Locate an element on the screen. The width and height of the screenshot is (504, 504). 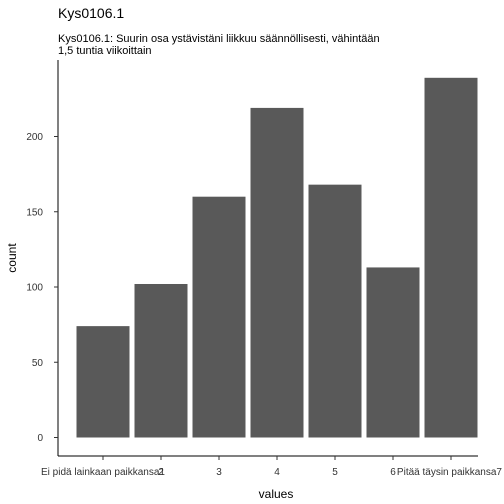
y-tick-label-4: 200 is located at coordinates (34, 137).